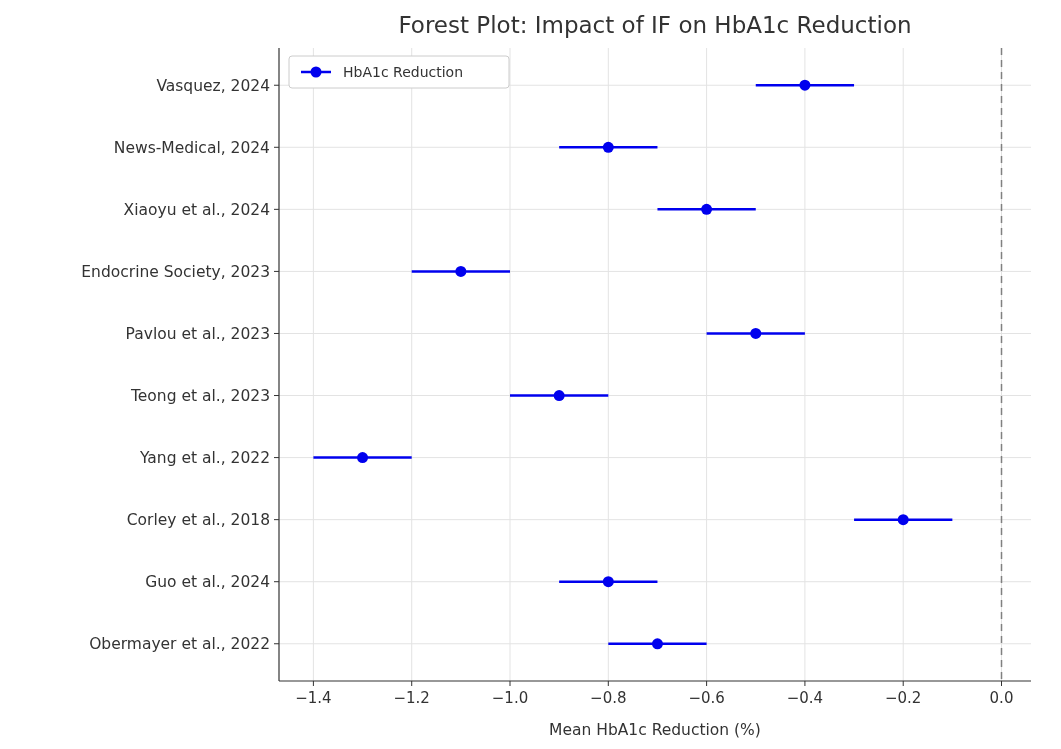 Image resolution: width=1061 pixels, height=749 pixels. Describe the element at coordinates (191, 147) in the screenshot. I see `y-tick-label: News-Medical, 2024` at that location.